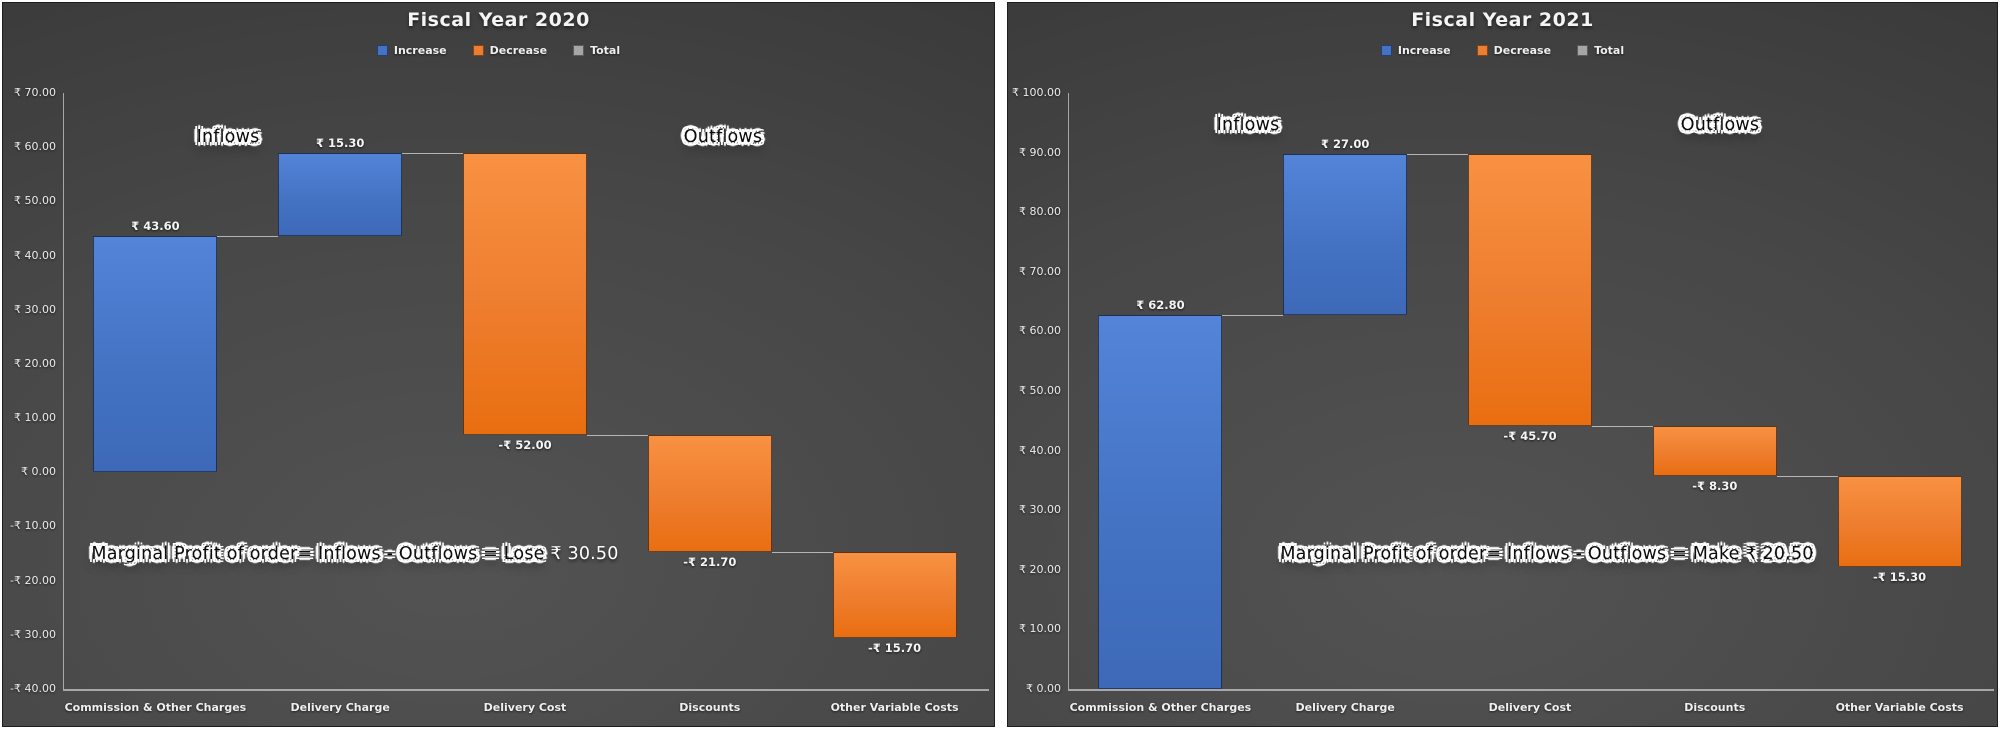 The image size is (2000, 732). Describe the element at coordinates (33, 526) in the screenshot. I see `y-tick-label: -₹ 10.00` at that location.